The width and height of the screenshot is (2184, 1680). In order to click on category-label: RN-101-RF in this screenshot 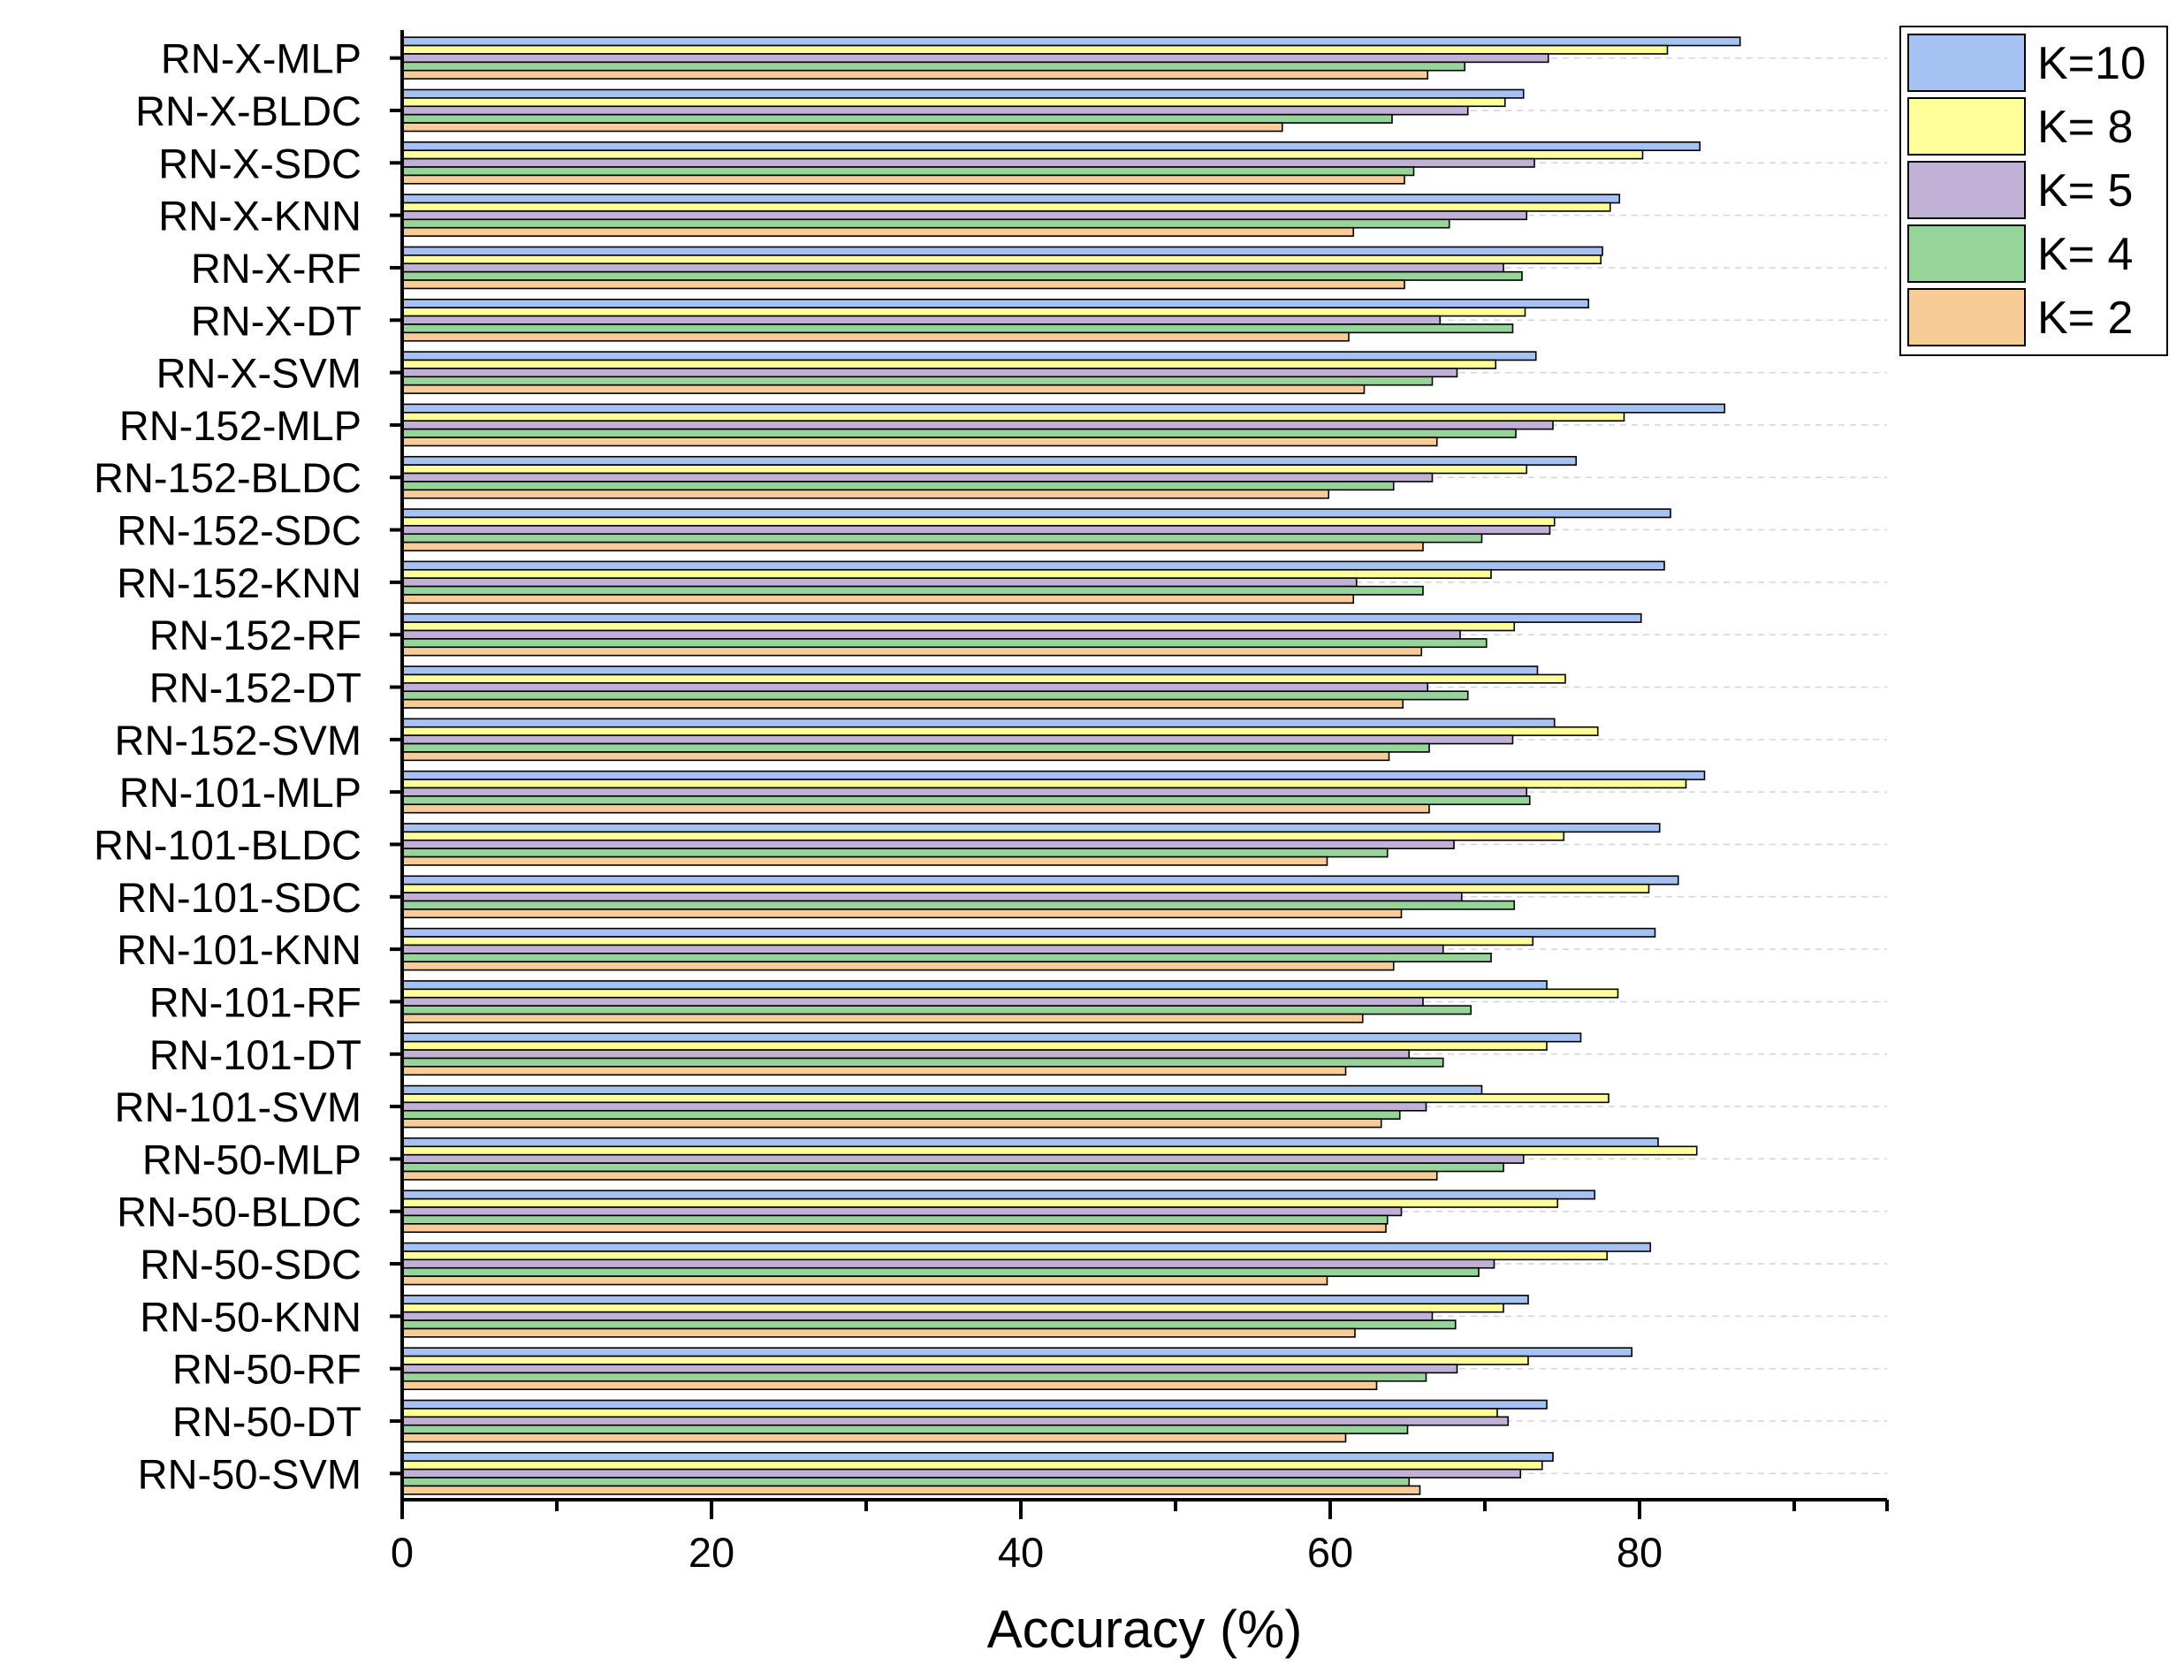, I will do `click(255, 1002)`.